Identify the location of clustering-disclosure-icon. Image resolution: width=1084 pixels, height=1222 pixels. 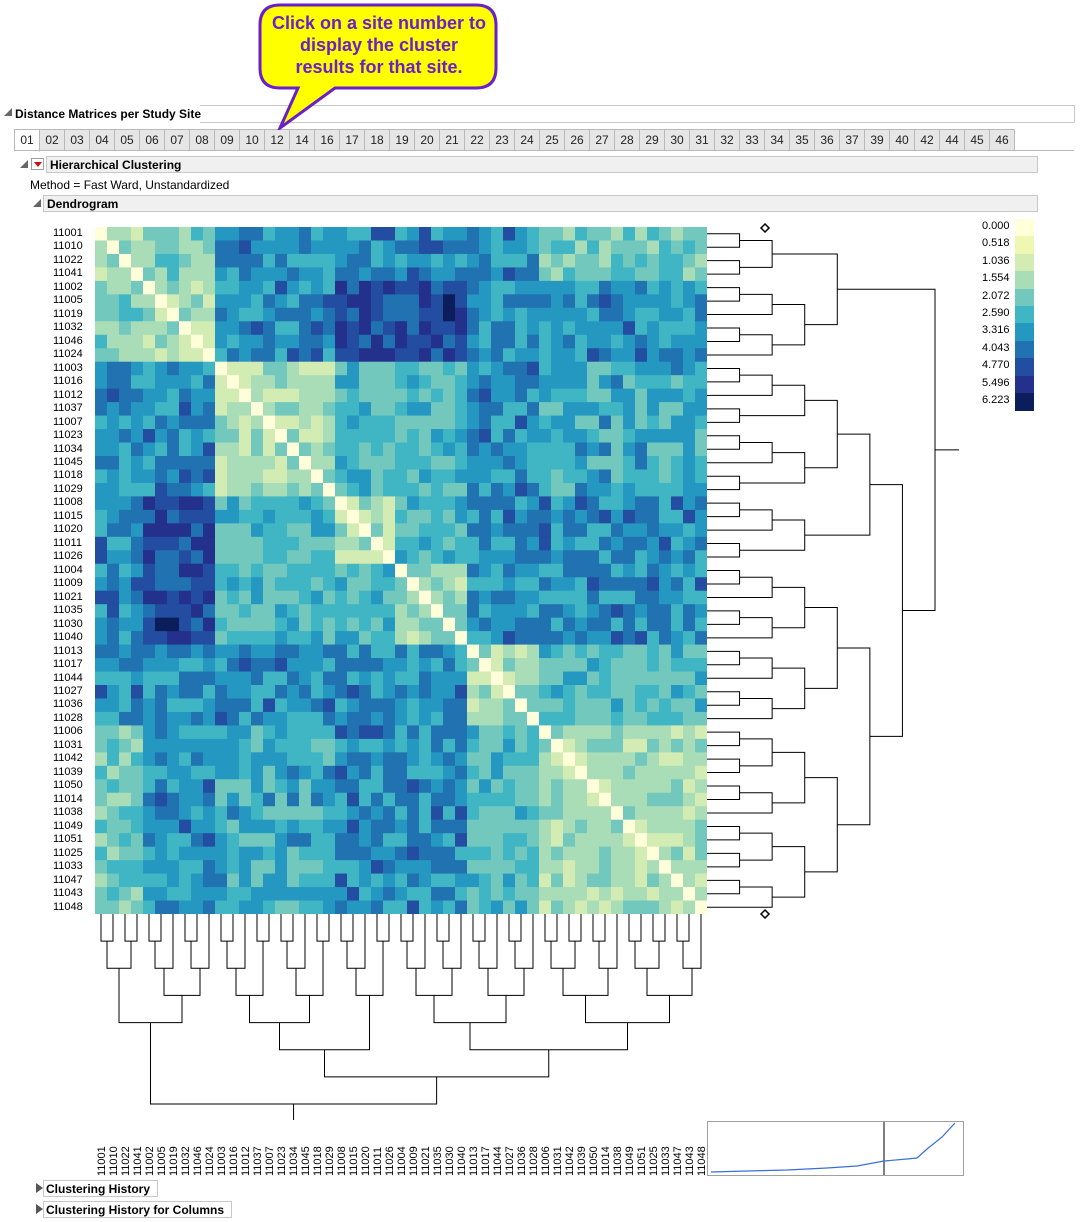
(24, 164).